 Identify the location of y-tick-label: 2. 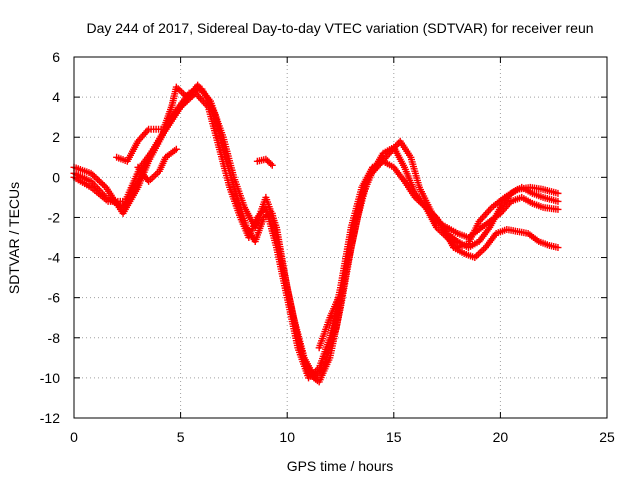
(56, 137).